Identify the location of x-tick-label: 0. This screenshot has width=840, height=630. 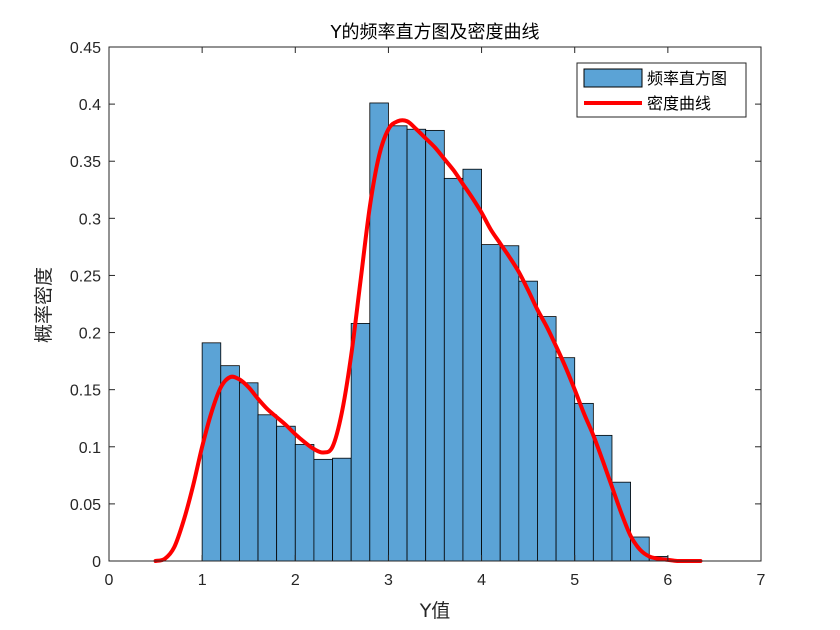
(109, 580).